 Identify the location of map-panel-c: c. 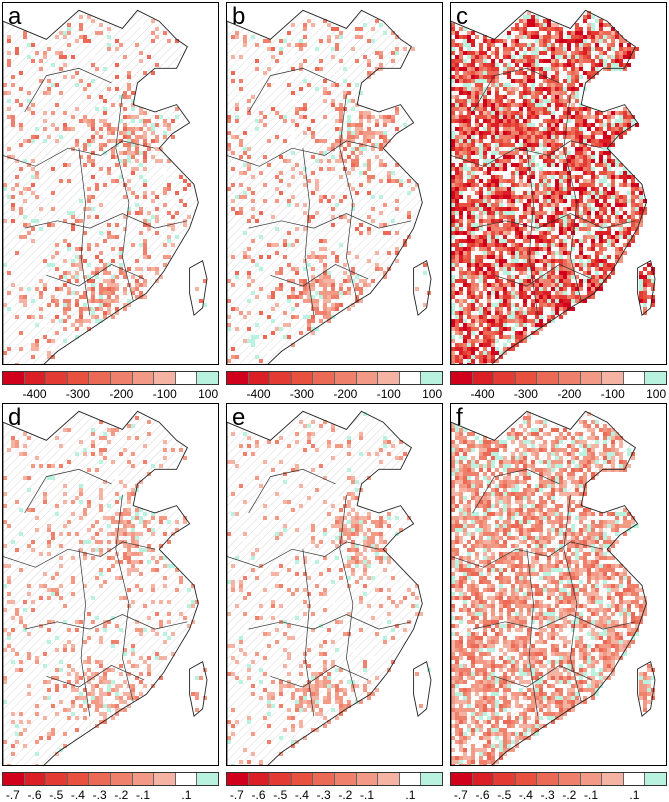
(558, 183).